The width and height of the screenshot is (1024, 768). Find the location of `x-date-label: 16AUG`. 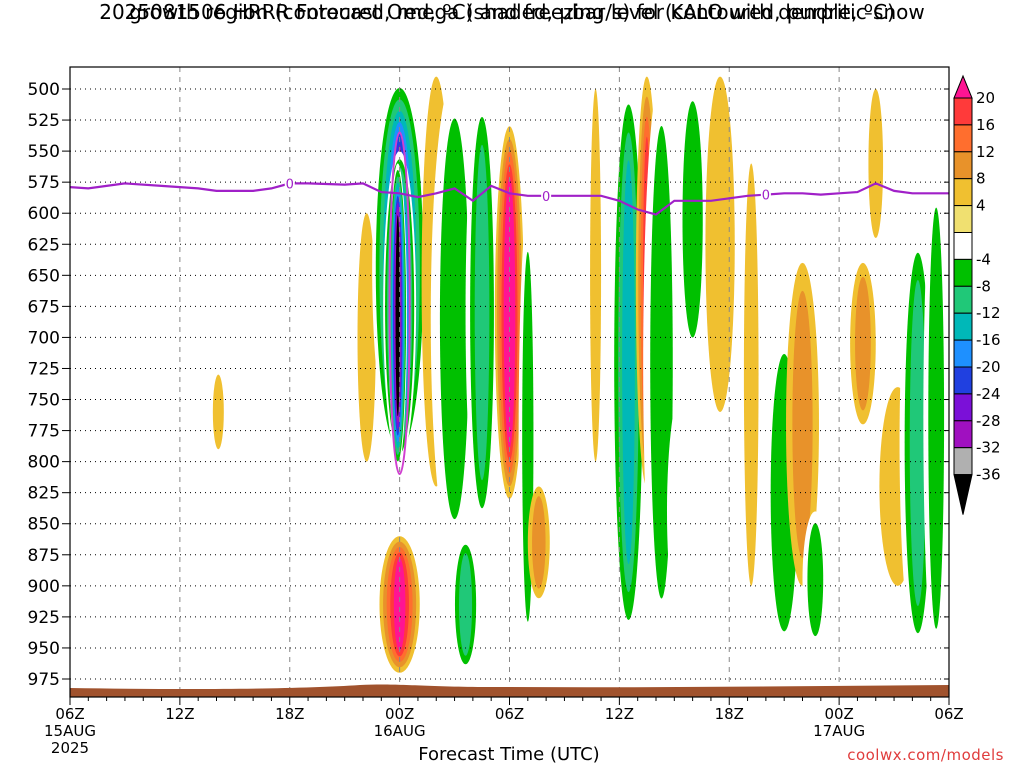

x-date-label: 16AUG is located at coordinates (400, 731).